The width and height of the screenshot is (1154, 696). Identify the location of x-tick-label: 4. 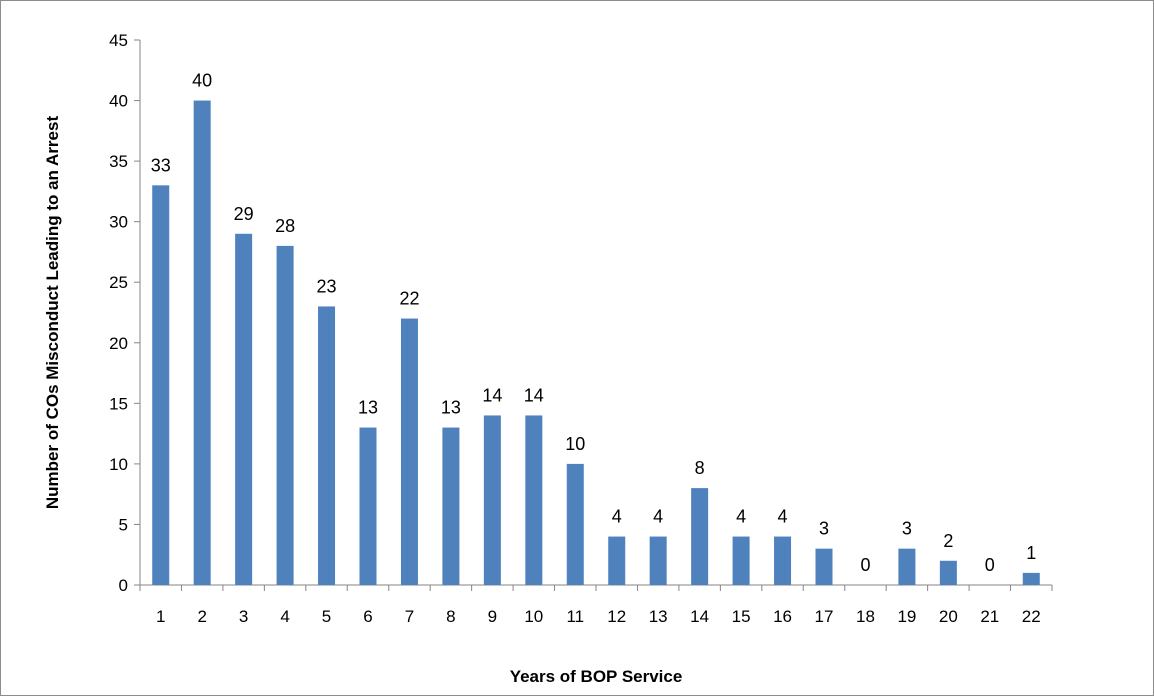
(284, 616).